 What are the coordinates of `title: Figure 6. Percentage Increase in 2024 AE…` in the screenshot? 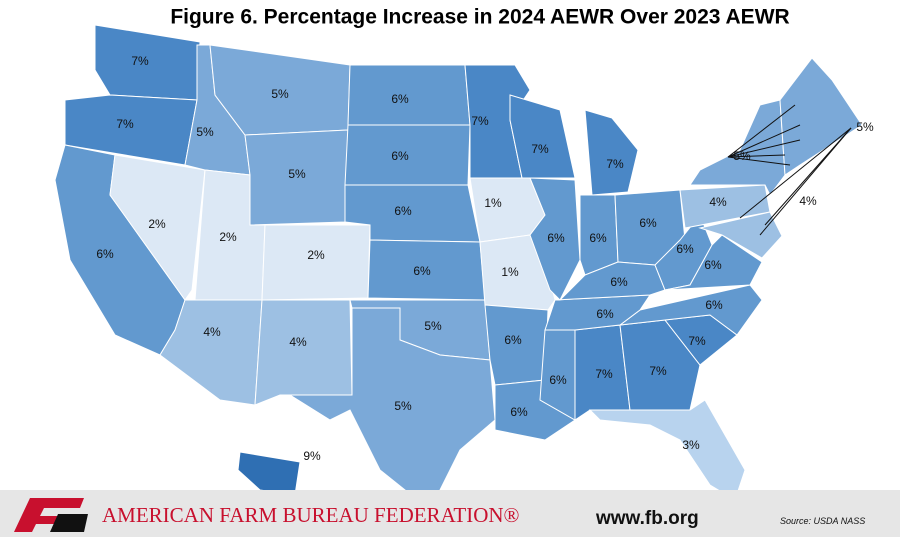 It's located at (479, 17).